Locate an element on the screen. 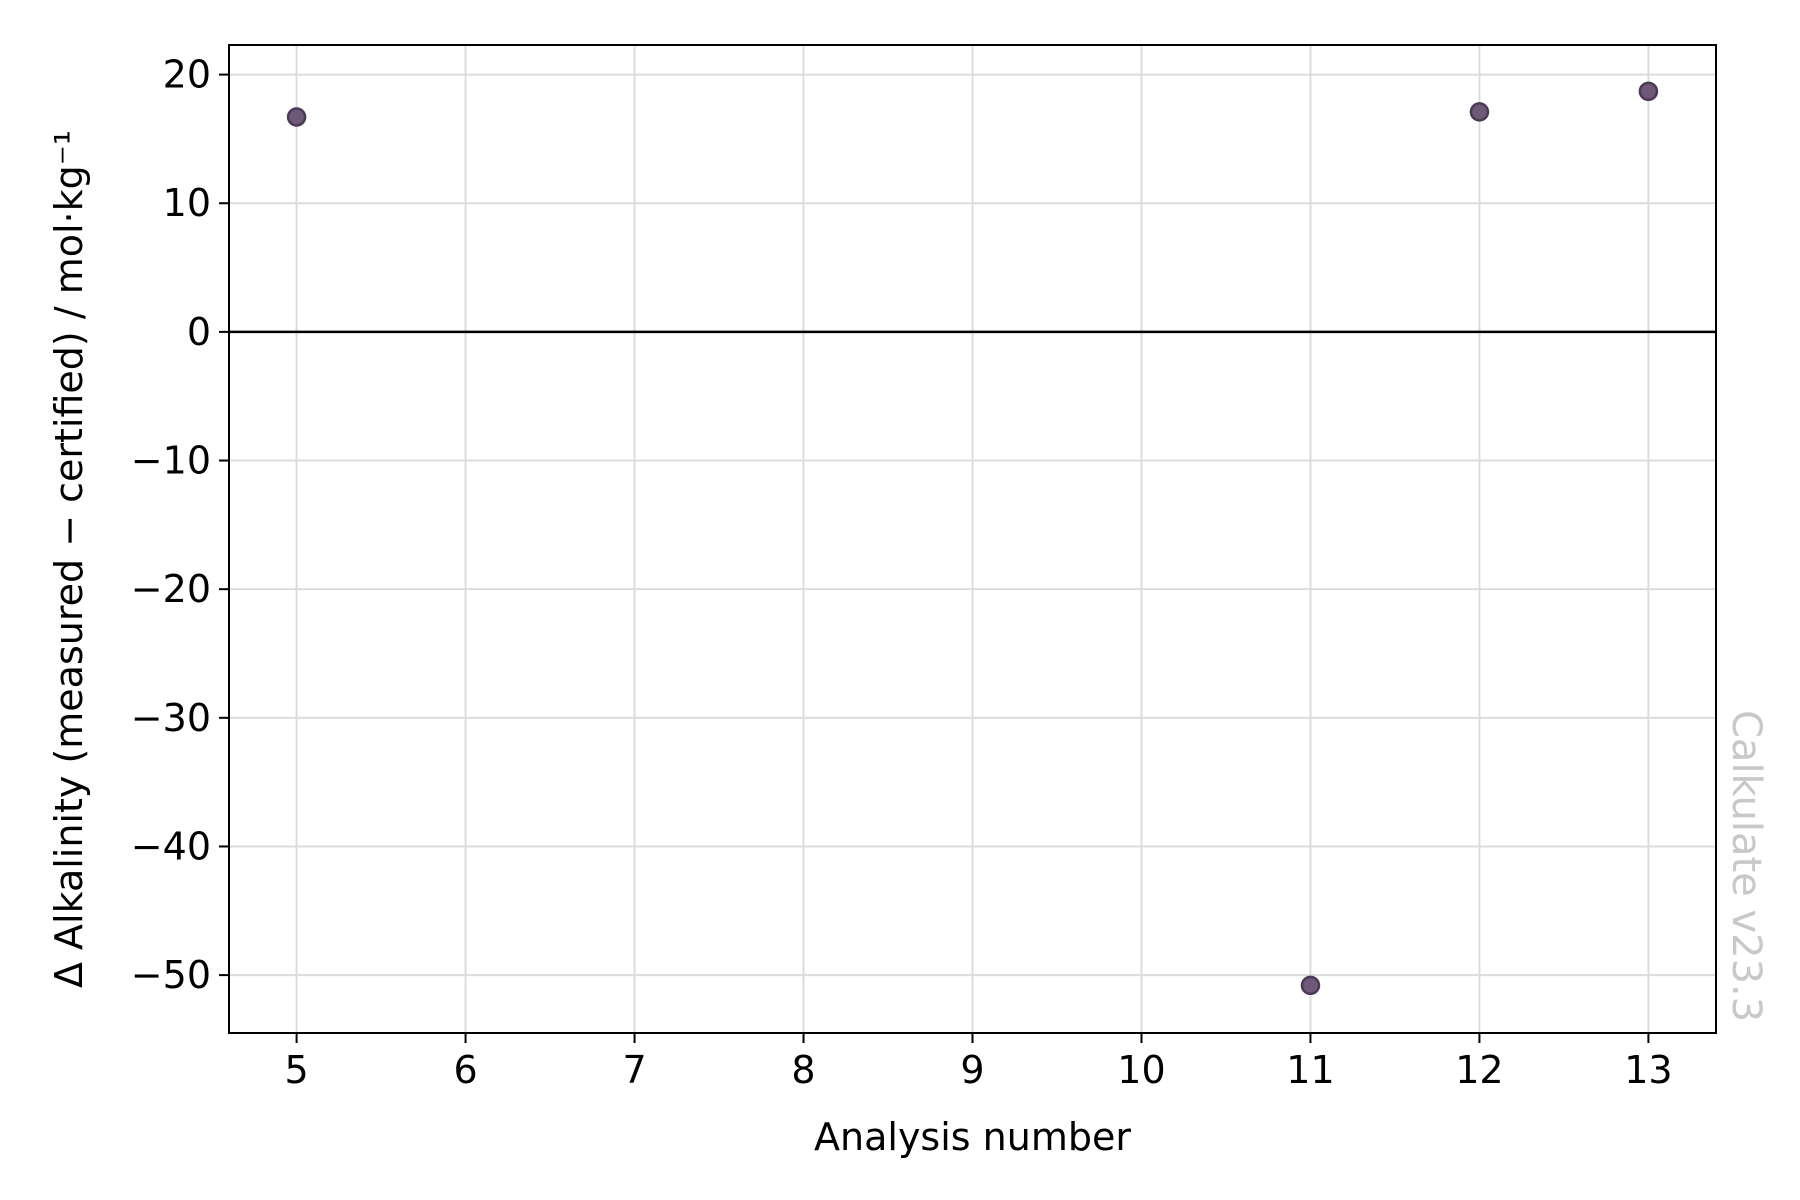 This screenshot has height=1200, width=1800. y-tick-label: 0 is located at coordinates (199, 332).